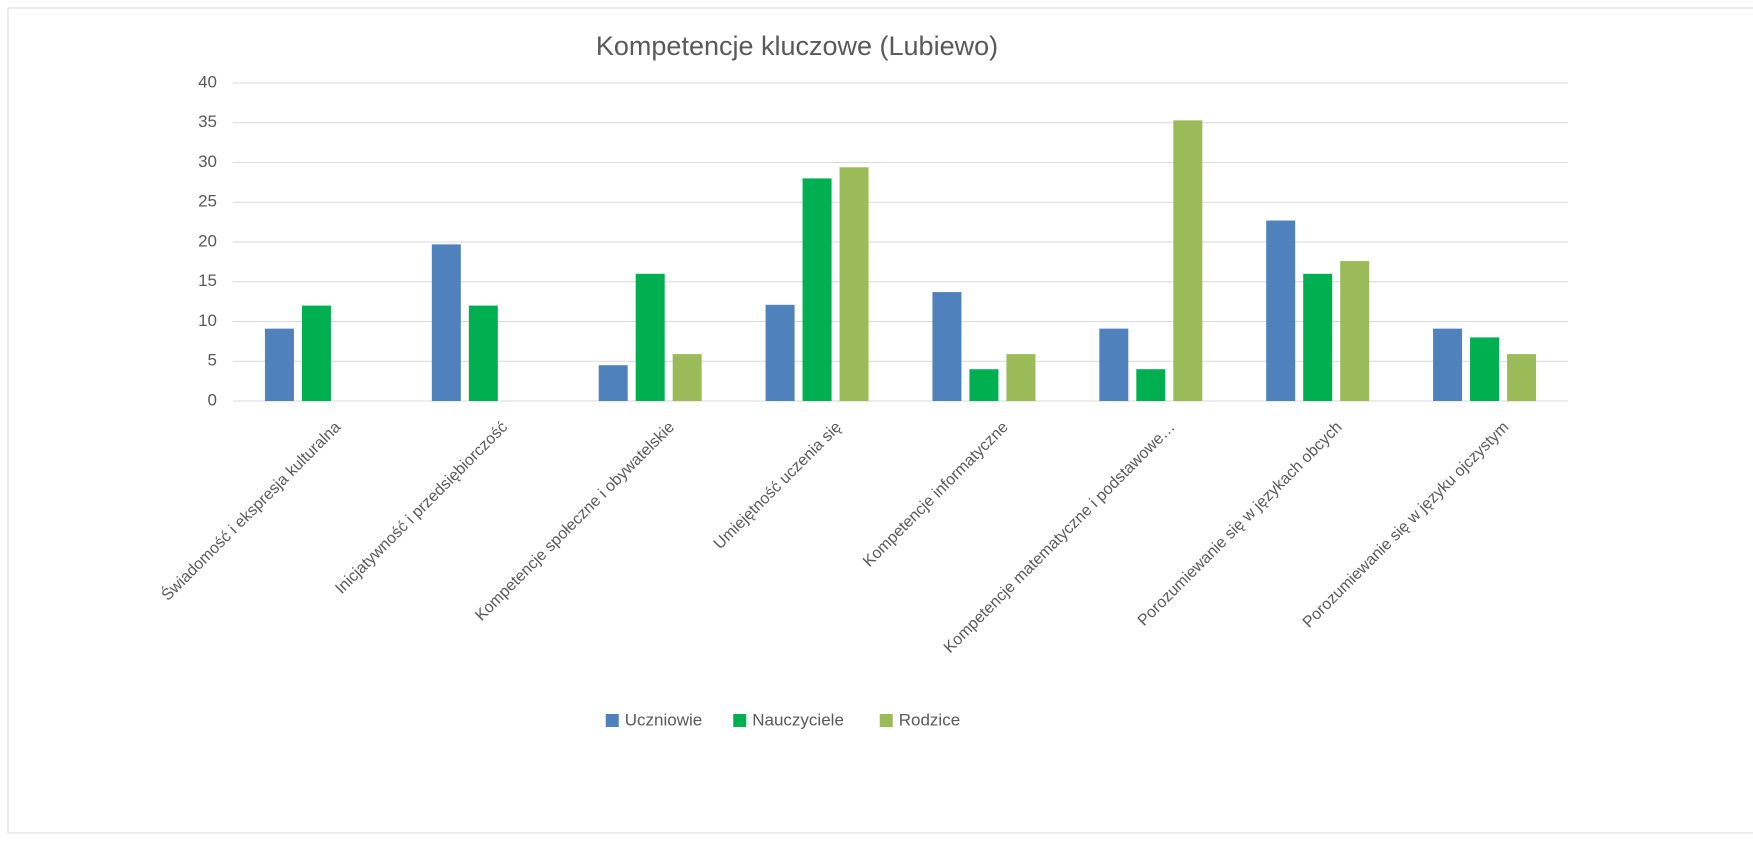 The image size is (1753, 841). Describe the element at coordinates (207, 320) in the screenshot. I see `y-tick-label: 10` at that location.